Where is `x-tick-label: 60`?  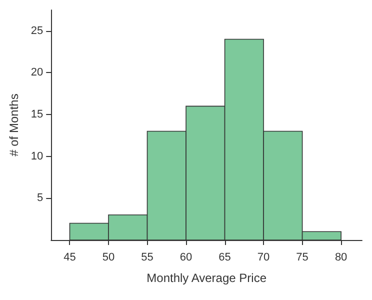 x-tick-label: 60 is located at coordinates (186, 258).